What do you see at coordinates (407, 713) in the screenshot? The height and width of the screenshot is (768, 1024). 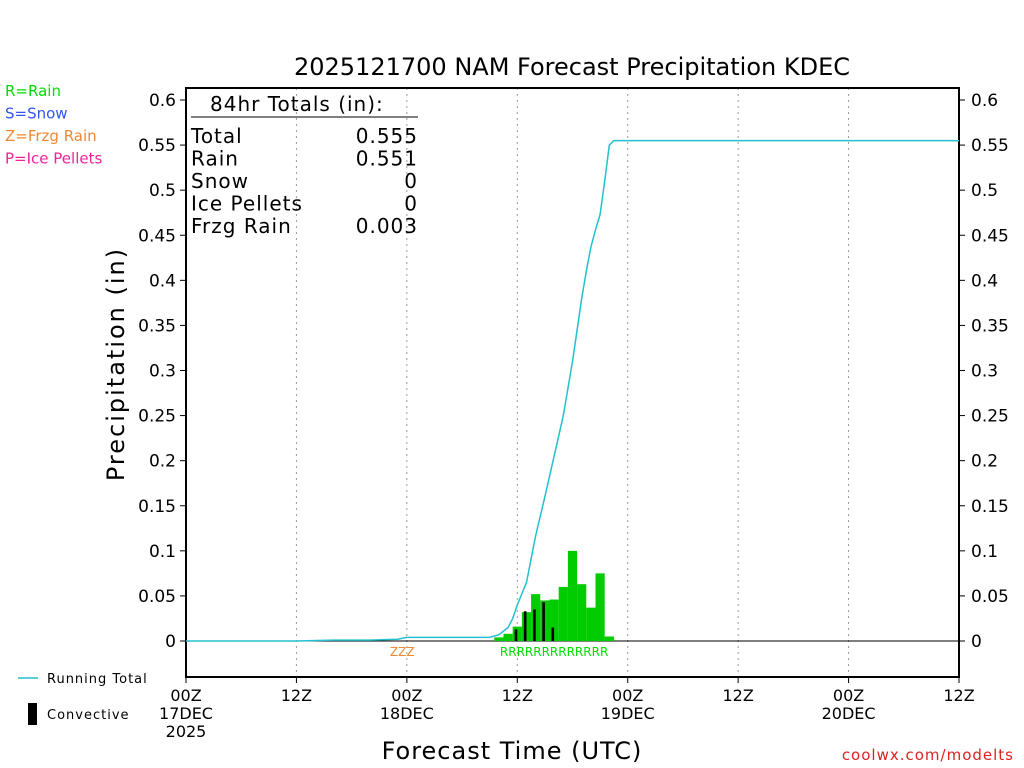 I see `x-tick-label: 18DEC` at bounding box center [407, 713].